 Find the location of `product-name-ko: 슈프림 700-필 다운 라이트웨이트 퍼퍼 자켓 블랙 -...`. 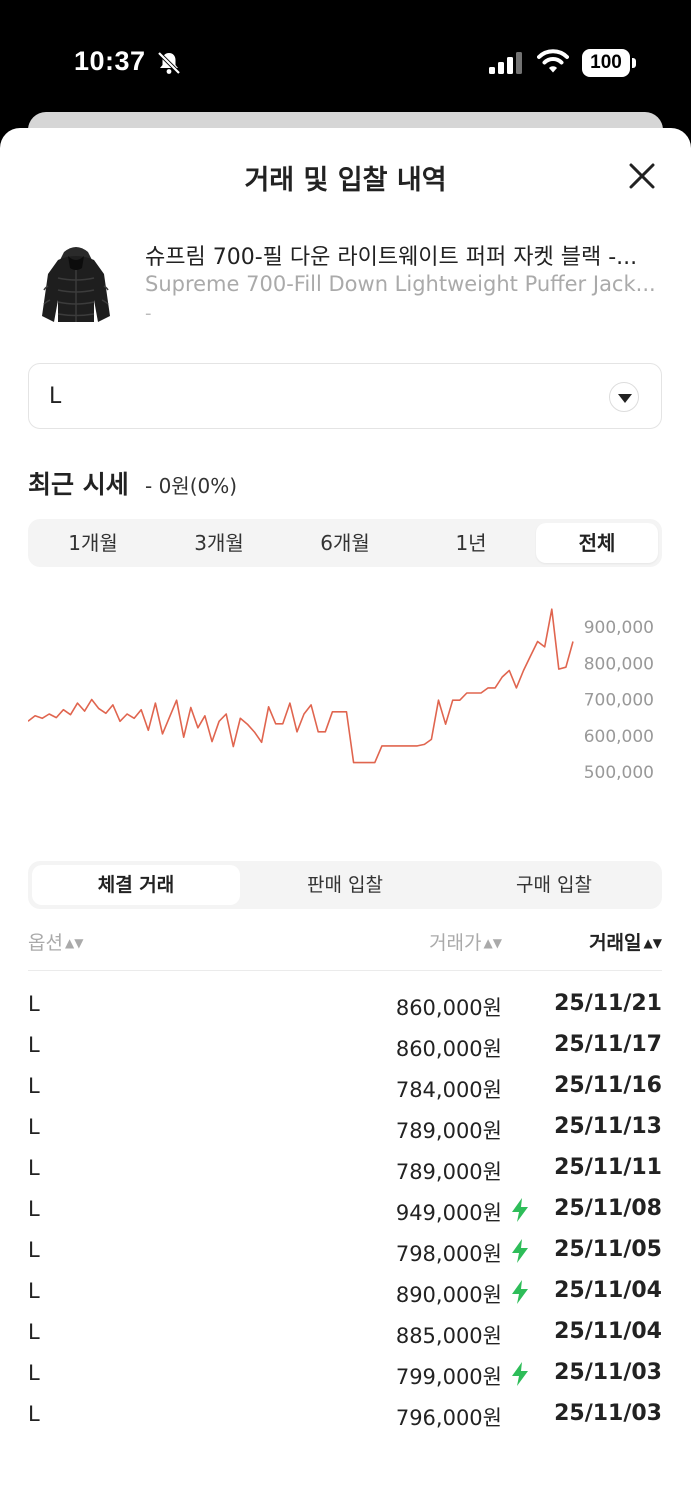

product-name-ko: 슈프림 700-필 다운 라이트웨이트 퍼퍼 자켓 블랙 -... is located at coordinates (391, 257).